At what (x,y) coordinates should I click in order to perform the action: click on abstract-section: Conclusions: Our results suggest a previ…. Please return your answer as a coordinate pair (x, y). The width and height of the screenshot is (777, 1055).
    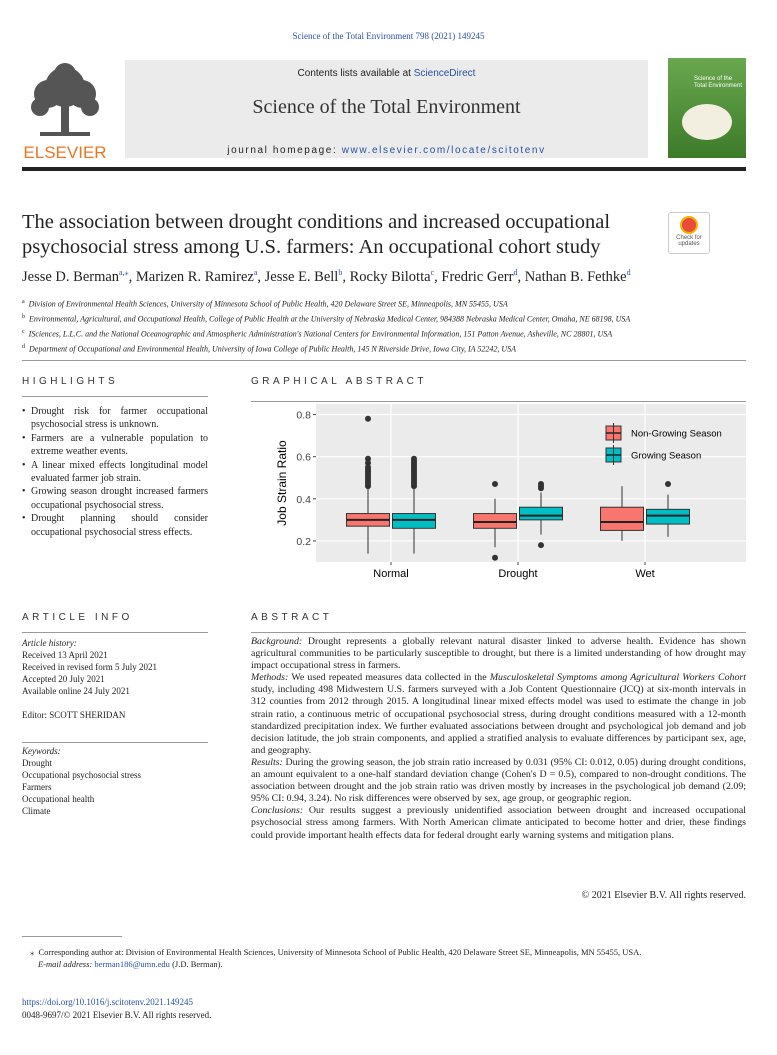
    Looking at the image, I should click on (498, 823).